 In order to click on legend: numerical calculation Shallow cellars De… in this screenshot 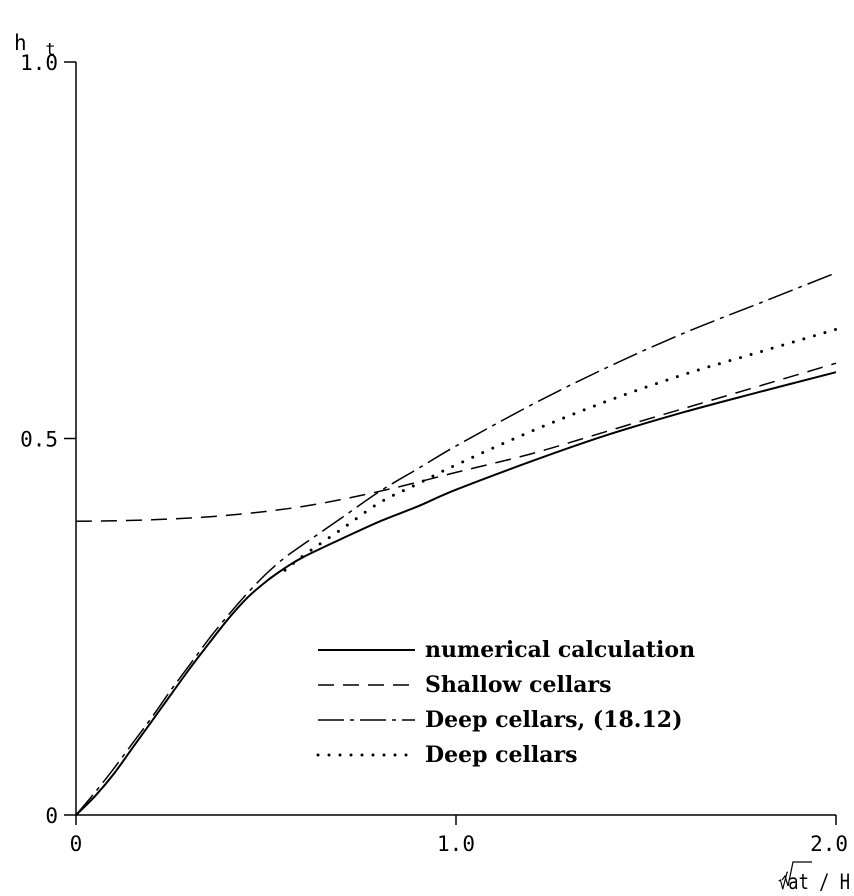, I will do `click(505, 702)`.